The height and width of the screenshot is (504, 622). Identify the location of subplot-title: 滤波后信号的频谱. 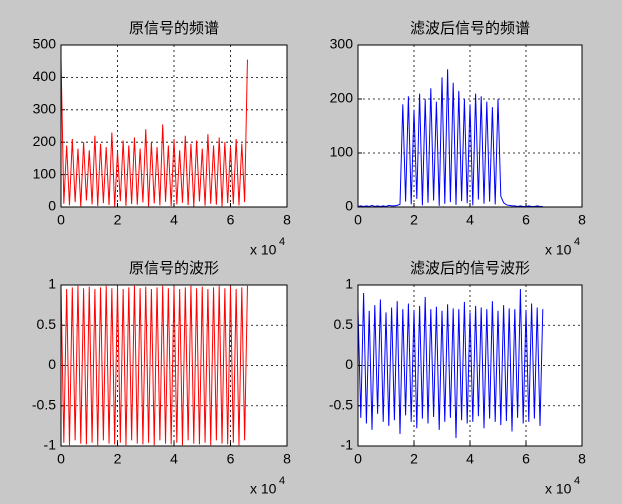
(470, 28).